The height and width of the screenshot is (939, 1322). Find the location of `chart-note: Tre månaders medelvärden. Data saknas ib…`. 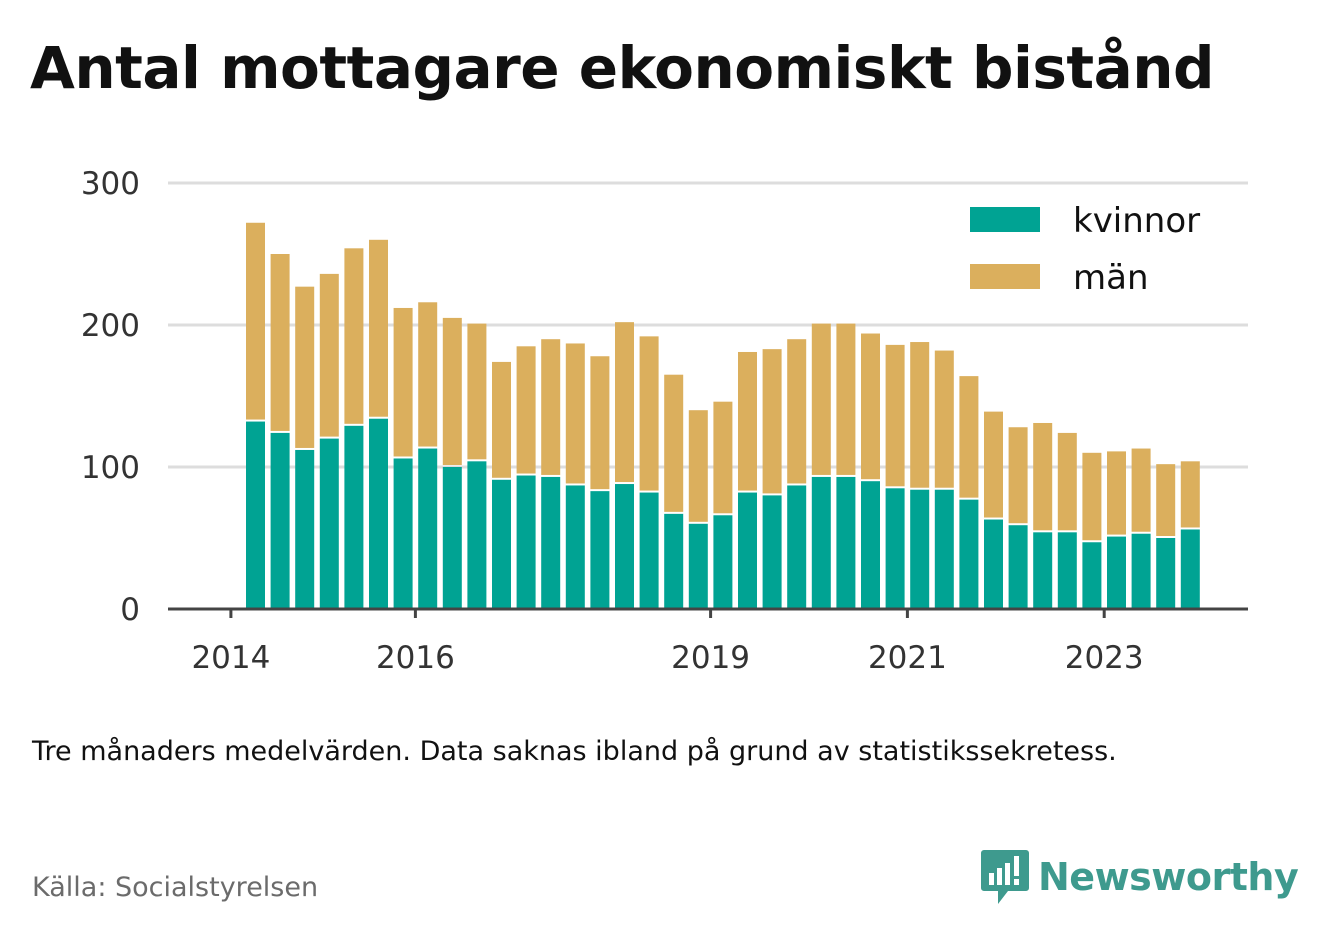

chart-note: Tre månaders medelvärden. Data saknas ib… is located at coordinates (574, 751).